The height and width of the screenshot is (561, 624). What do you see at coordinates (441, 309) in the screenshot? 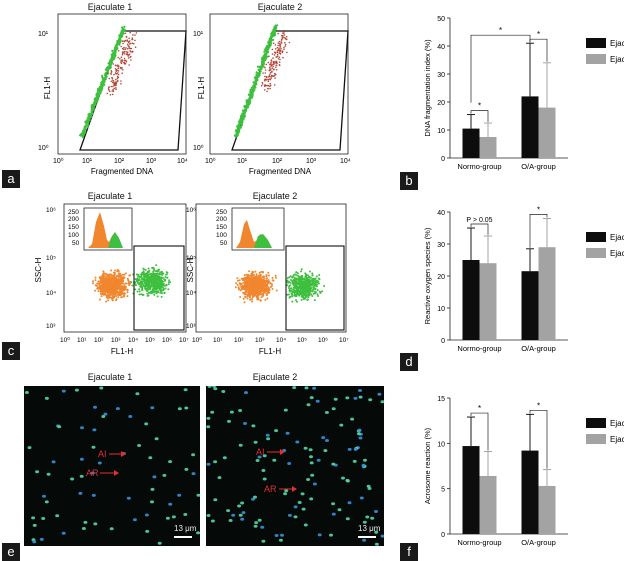
I see `y-tick-label: 10` at bounding box center [441, 309].